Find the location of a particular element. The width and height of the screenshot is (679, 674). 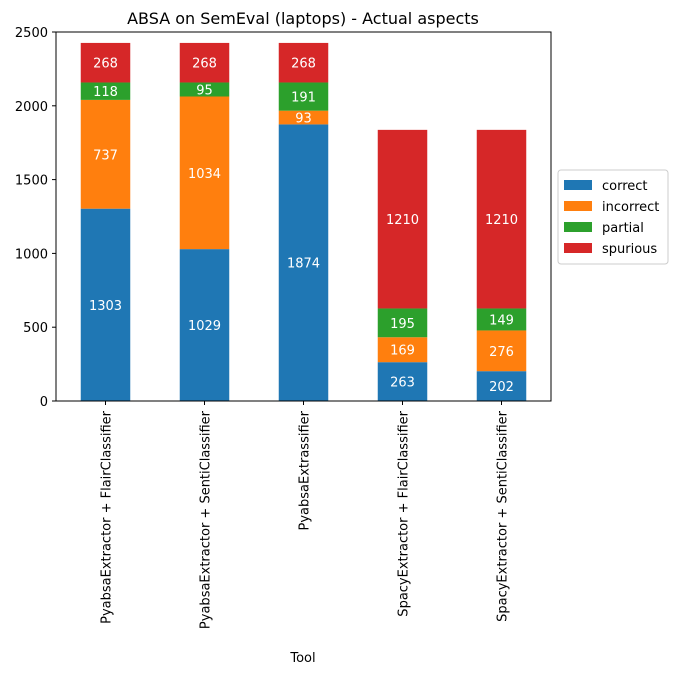

legend: correct incorrect partial spurious is located at coordinates (613, 217).